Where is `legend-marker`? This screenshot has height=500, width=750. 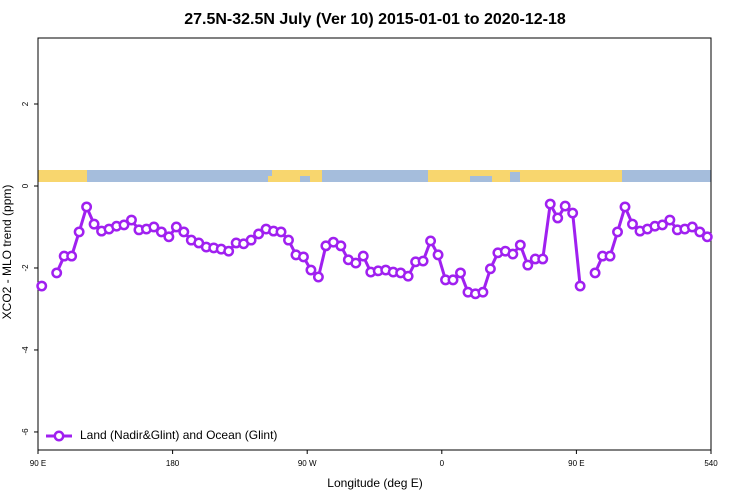
legend-marker is located at coordinates (59, 436).